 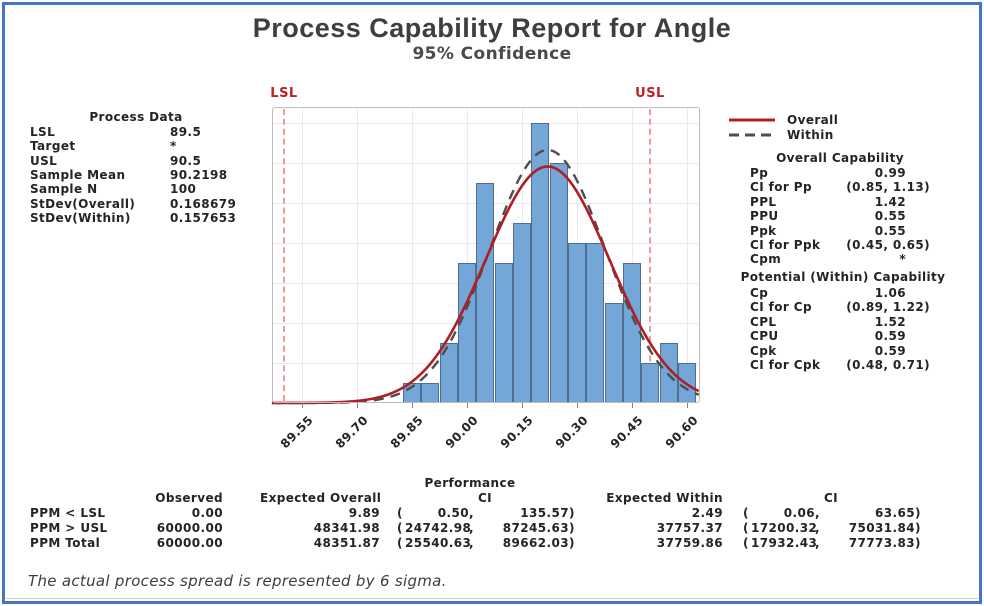 I want to click on observed-value: 0.00, so click(x=207, y=513).